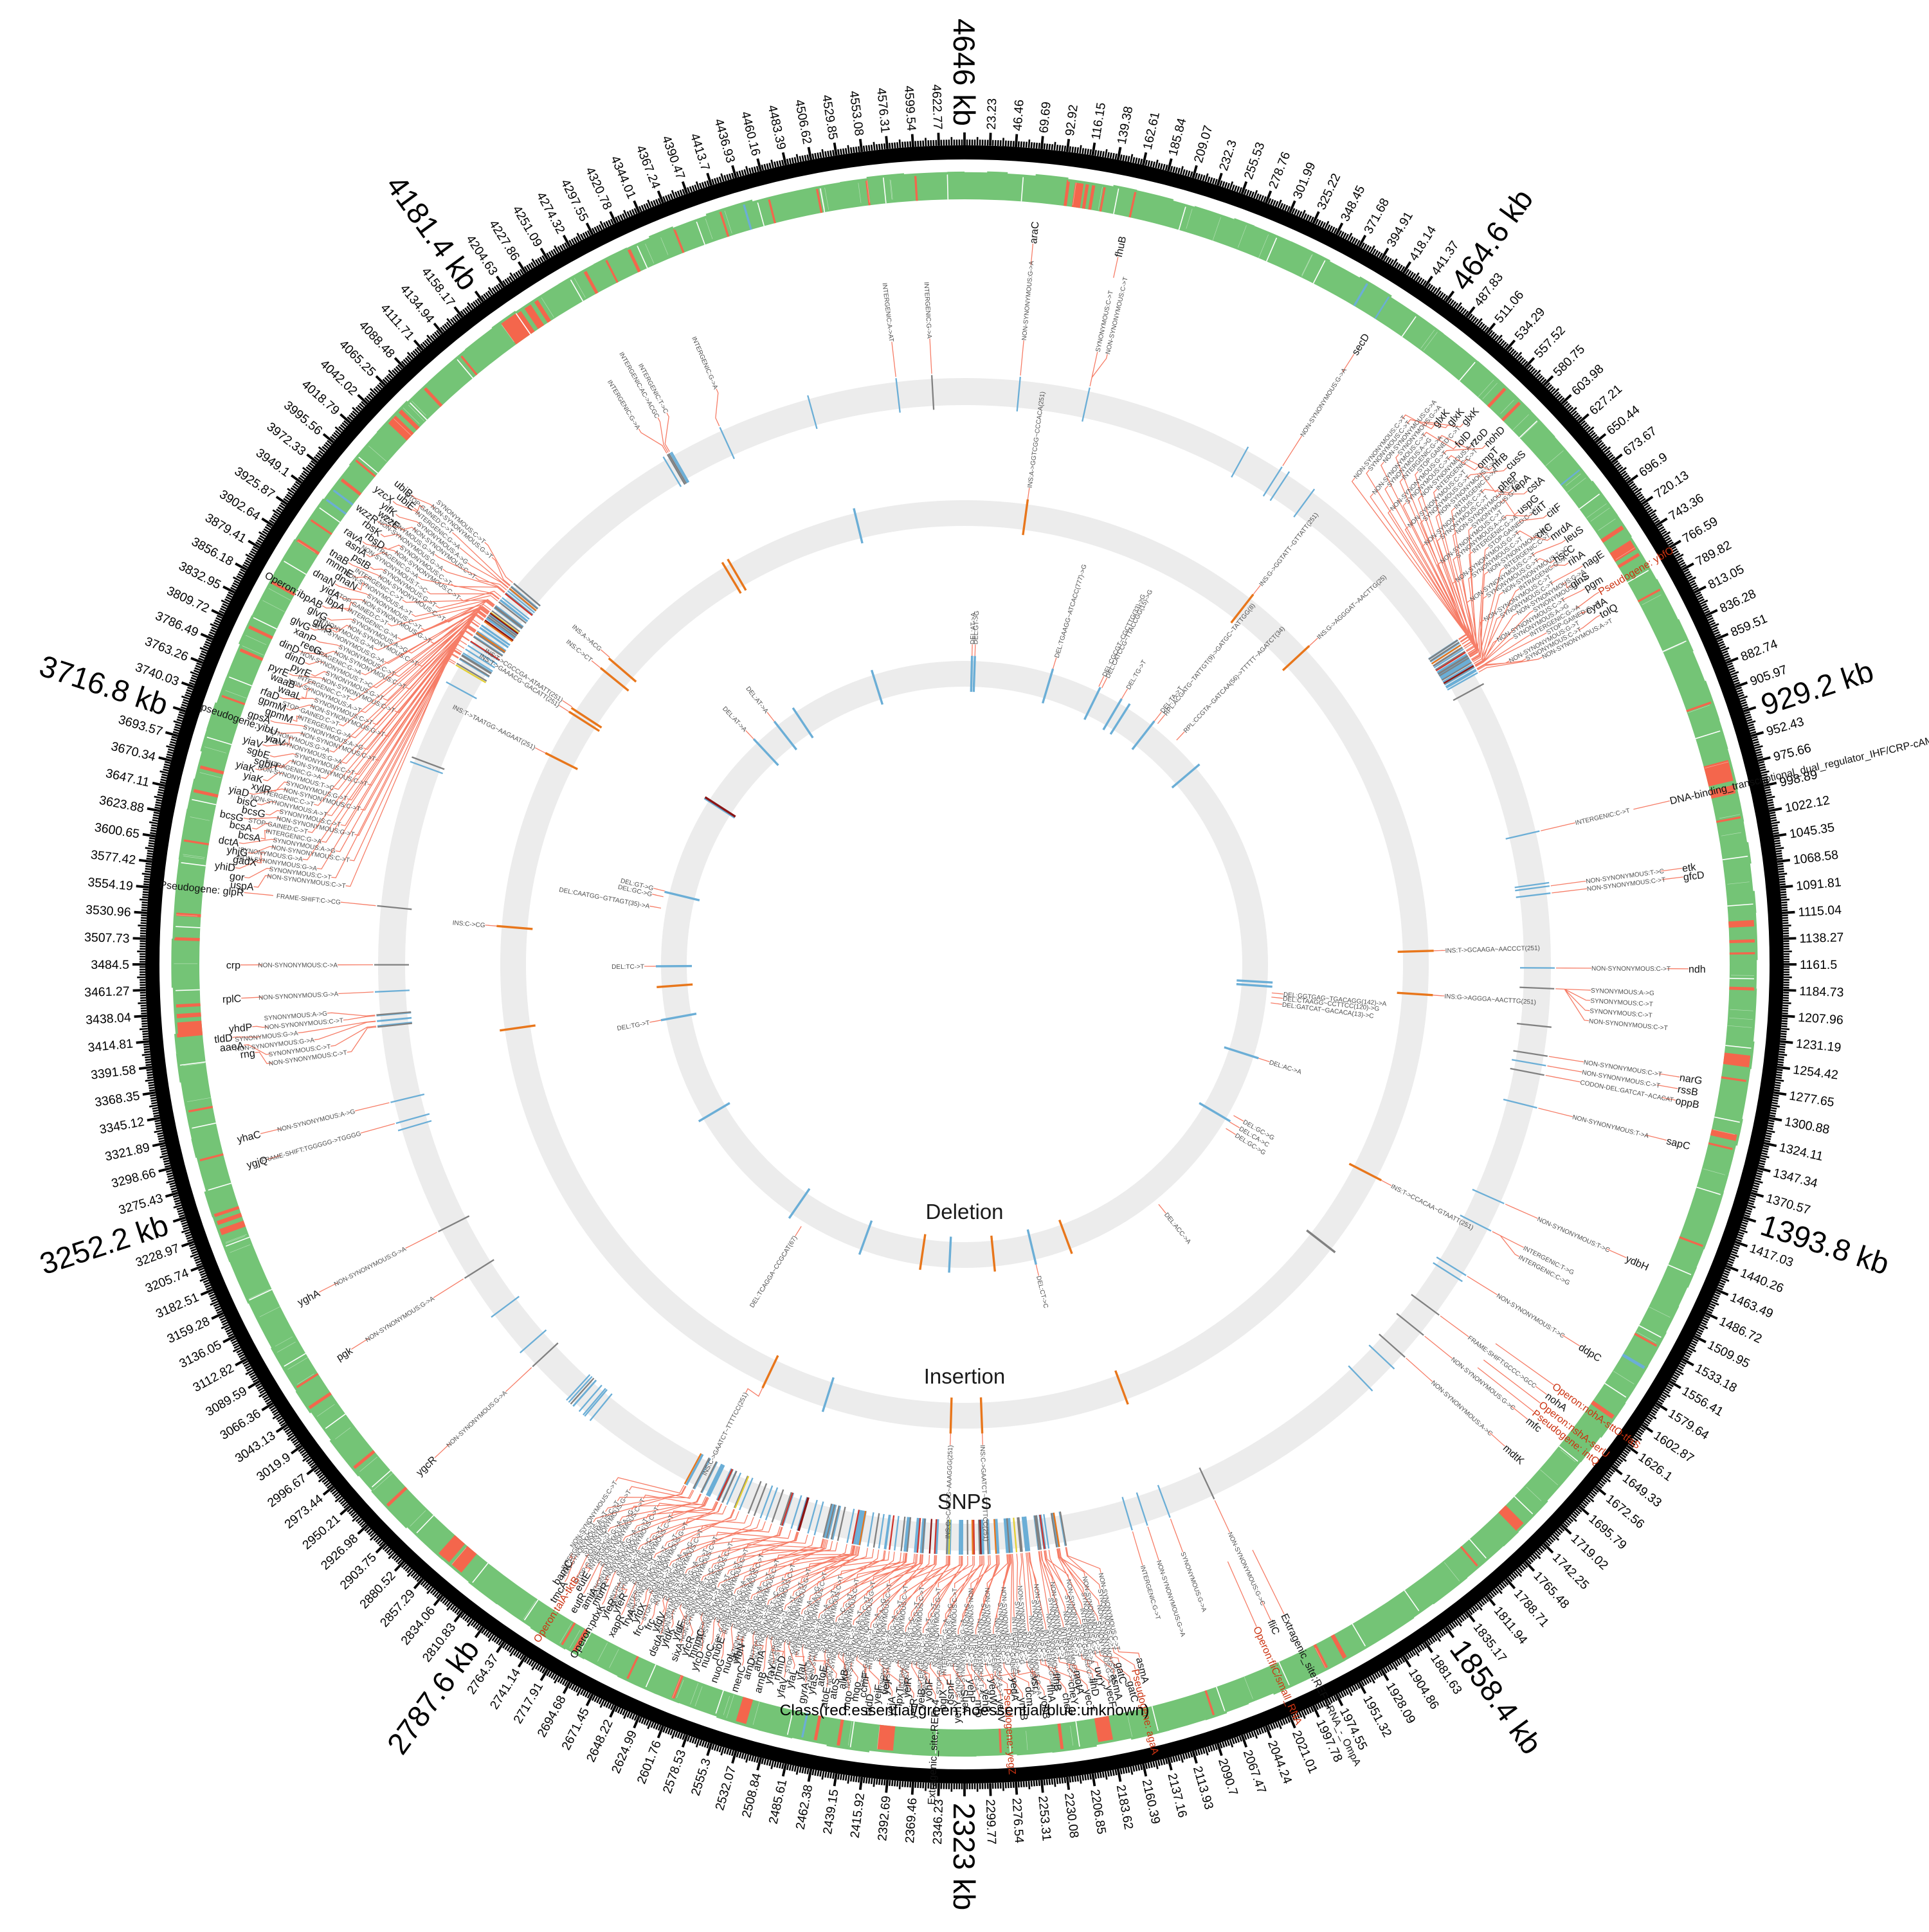  I want to click on svg-text: motA, so click(1078, 1682).